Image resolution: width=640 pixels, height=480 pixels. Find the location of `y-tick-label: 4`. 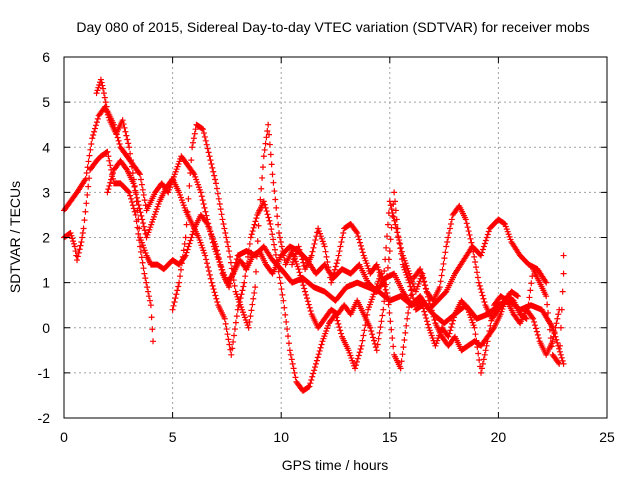

y-tick-label: 4 is located at coordinates (46, 147).